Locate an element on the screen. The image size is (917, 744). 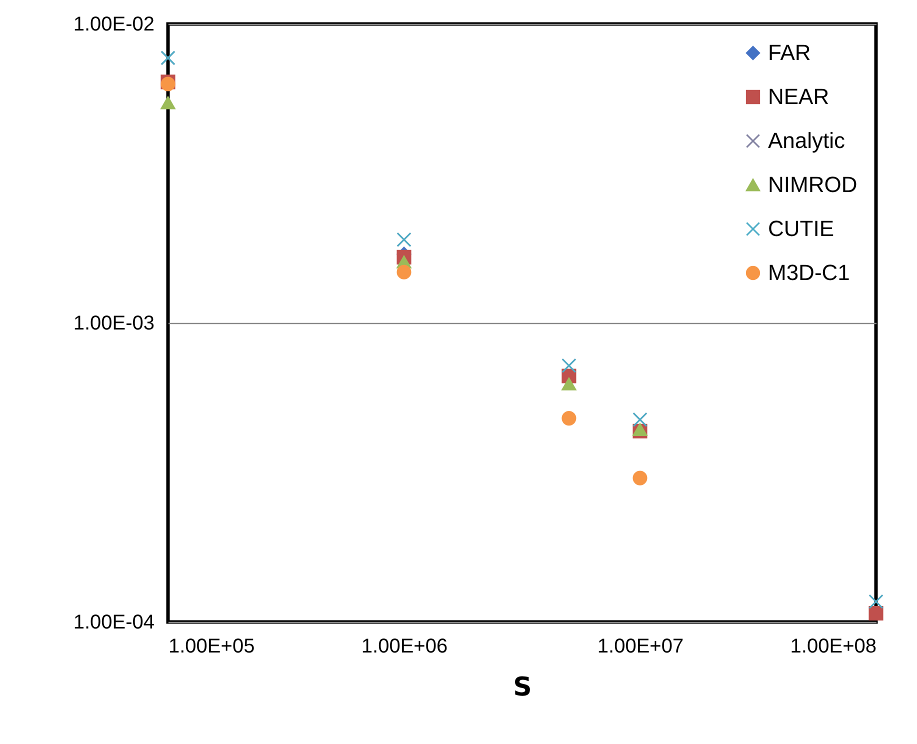
legend-label: FAR is located at coordinates (789, 52).